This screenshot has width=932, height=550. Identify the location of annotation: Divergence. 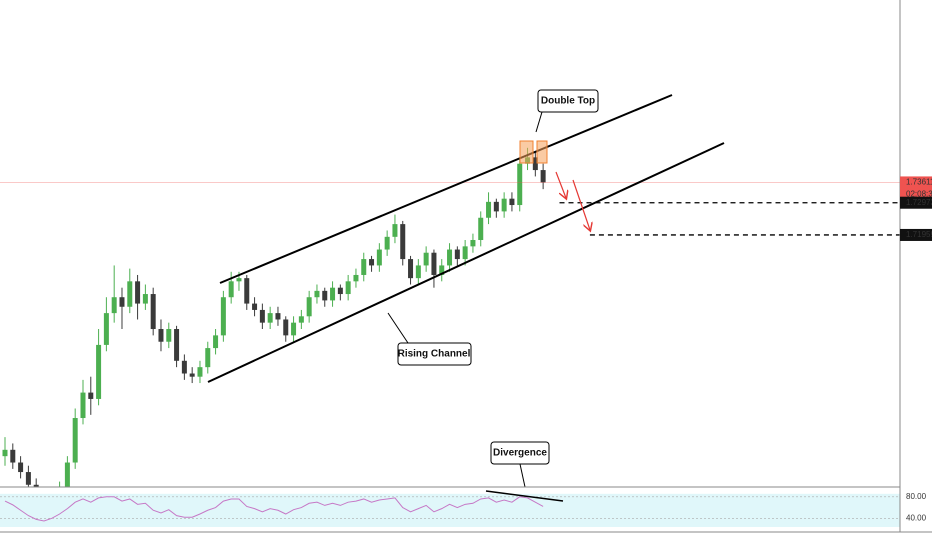
(520, 453).